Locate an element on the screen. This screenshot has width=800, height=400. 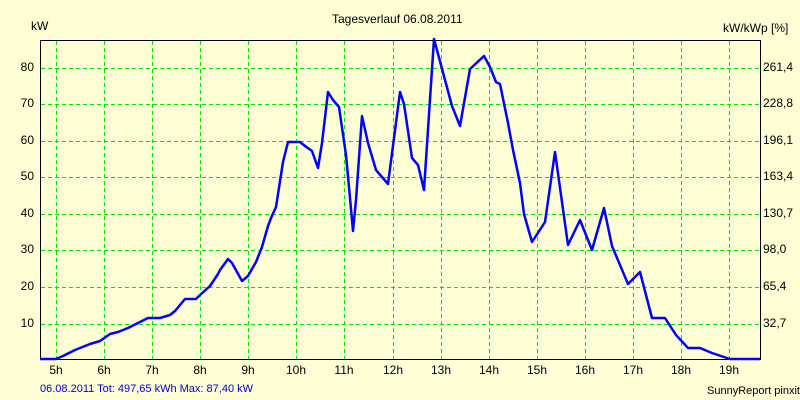
left-axis-unit: kW is located at coordinates (40, 26).